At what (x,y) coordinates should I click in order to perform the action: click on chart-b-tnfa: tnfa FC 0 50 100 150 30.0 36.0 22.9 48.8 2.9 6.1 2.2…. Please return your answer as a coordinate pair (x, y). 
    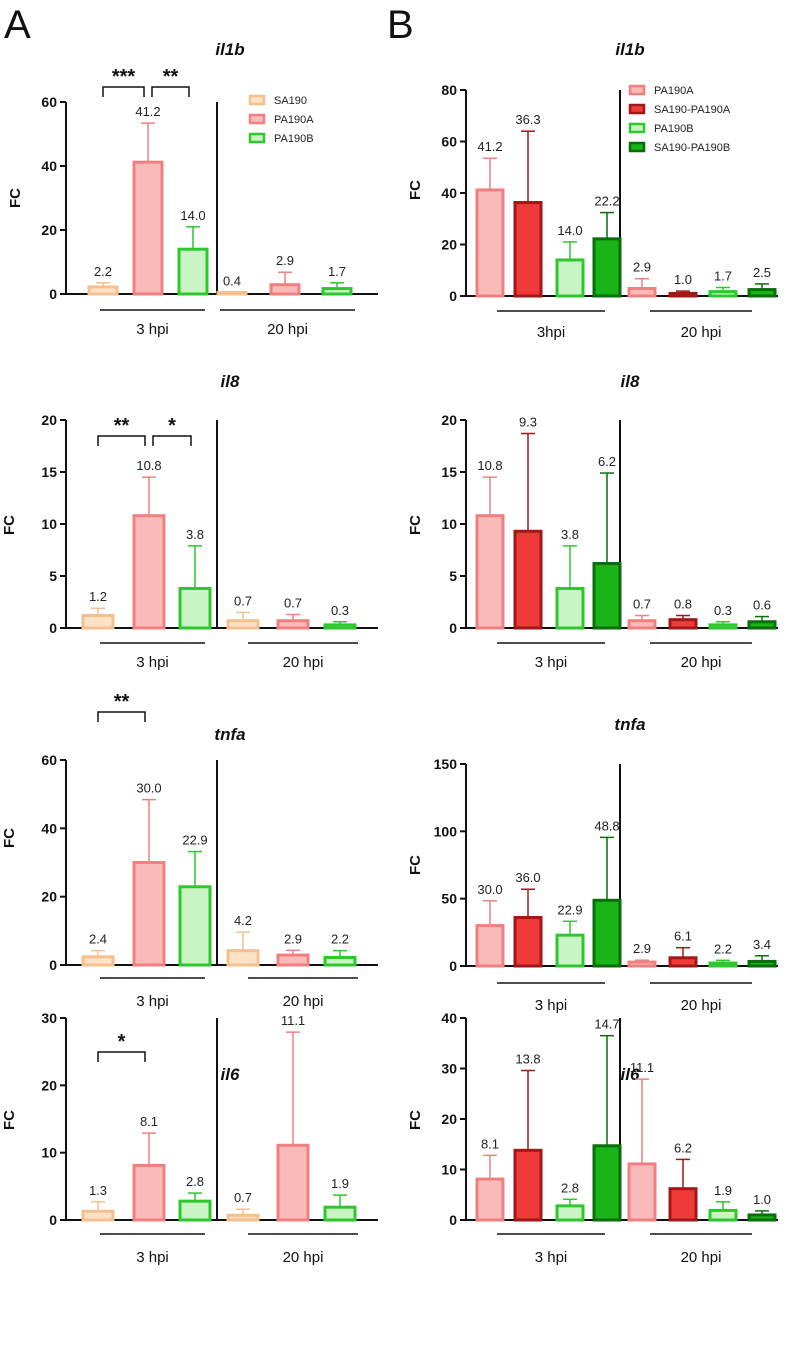
    Looking at the image, I should click on (592, 864).